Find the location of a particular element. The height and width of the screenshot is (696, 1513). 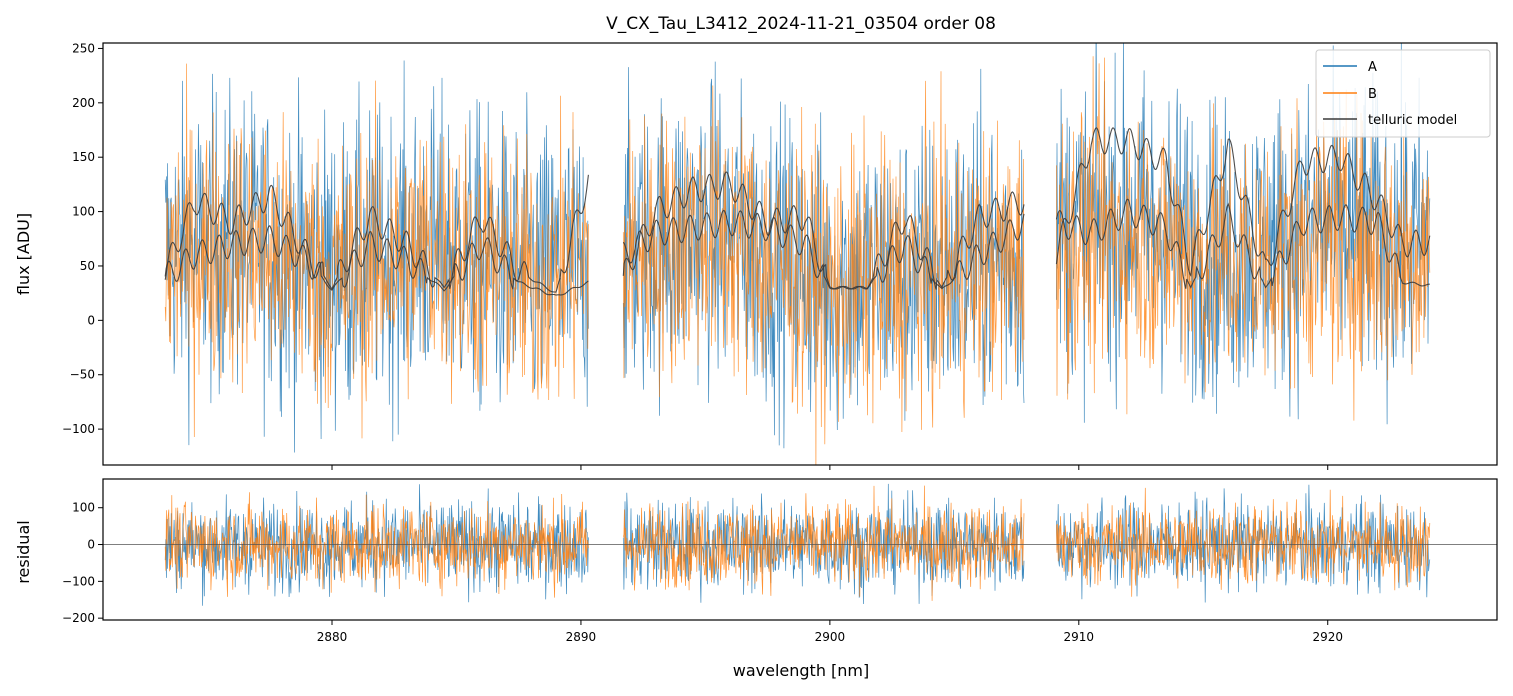

x-tick-label: 2900 is located at coordinates (830, 637).